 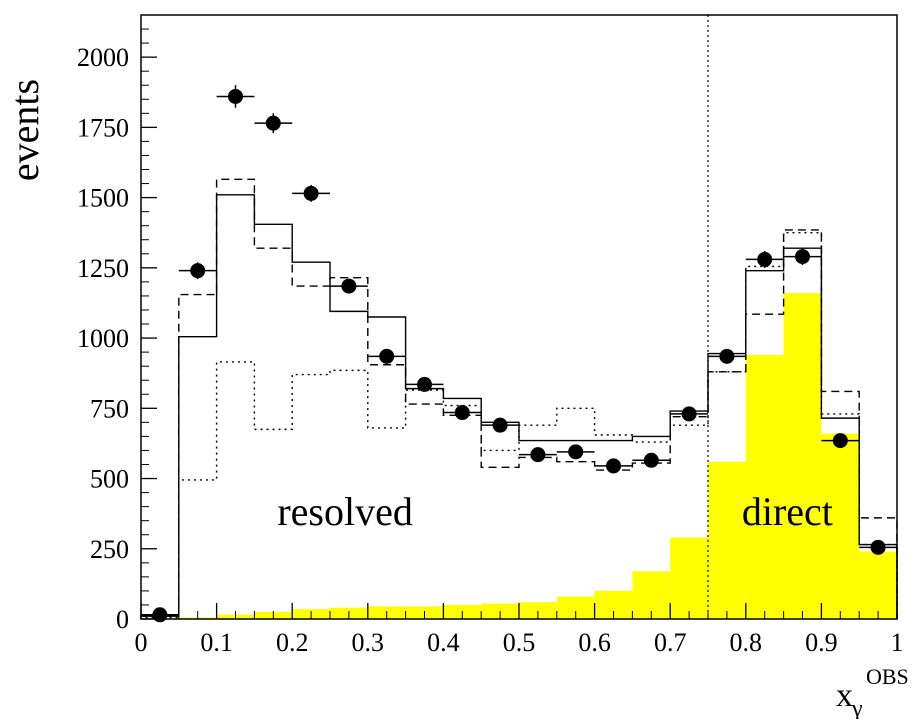 I want to click on resolved-label: resolved, so click(x=345, y=511).